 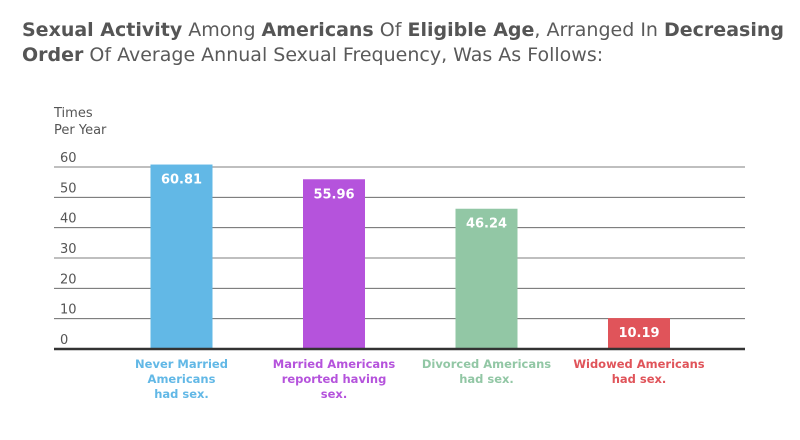 I want to click on y-tick-labels: 0 10 20 30 40 50 60, so click(x=68, y=249).